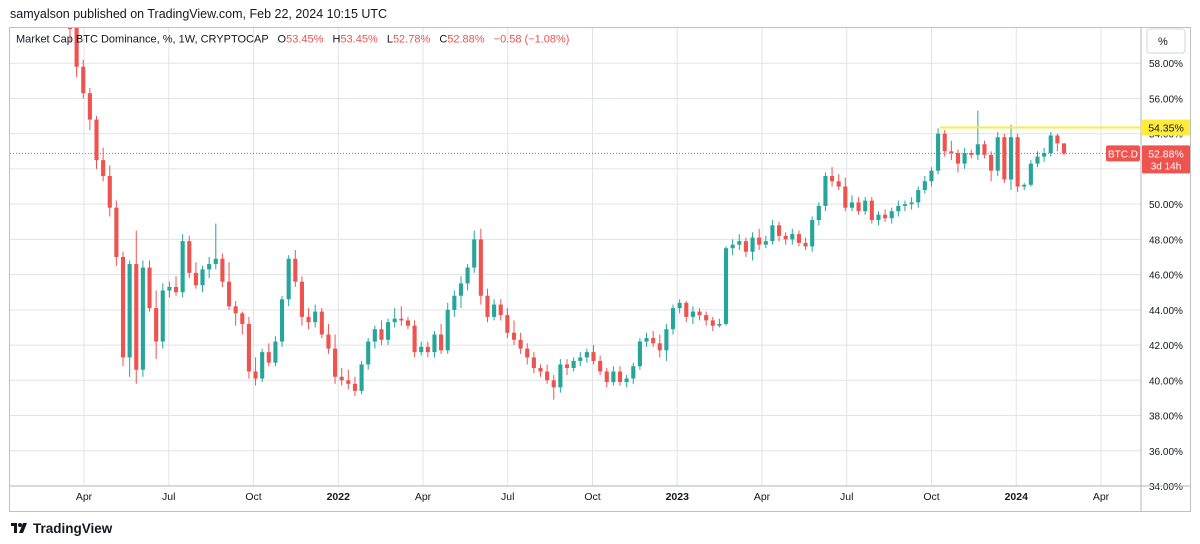  Describe the element at coordinates (1166, 41) in the screenshot. I see `percent-scale-button: %` at that location.